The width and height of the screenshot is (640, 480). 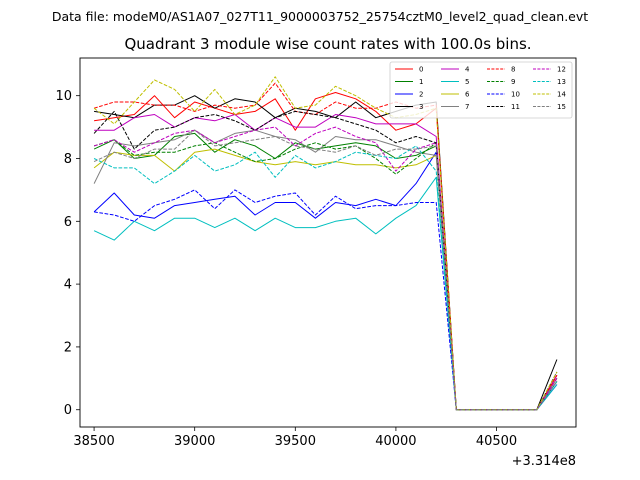 I want to click on legend-label-0: 0, so click(x=421, y=70).